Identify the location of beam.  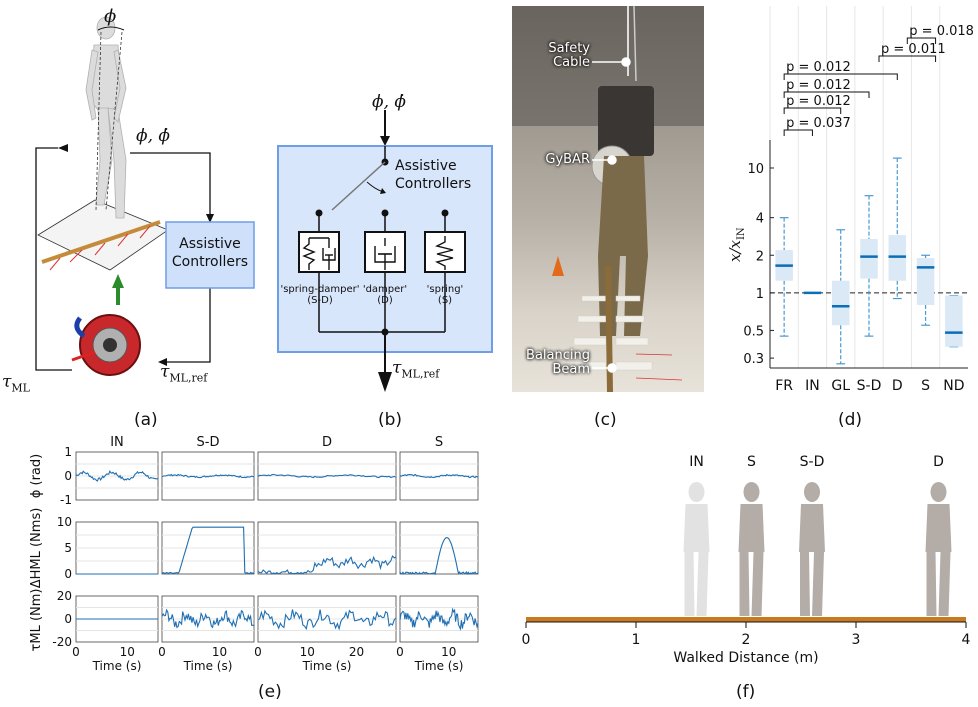
(746, 619).